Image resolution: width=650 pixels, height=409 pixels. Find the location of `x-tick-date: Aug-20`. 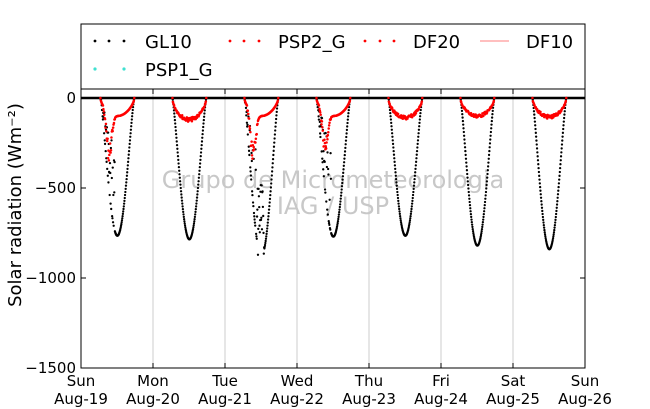

x-tick-date: Aug-20 is located at coordinates (153, 399).